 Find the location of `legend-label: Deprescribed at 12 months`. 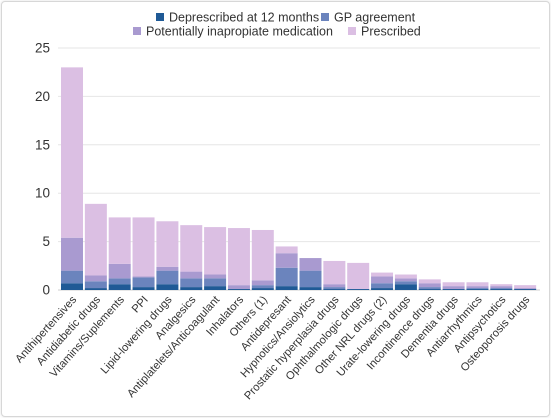

legend-label: Deprescribed at 12 months is located at coordinates (244, 18).